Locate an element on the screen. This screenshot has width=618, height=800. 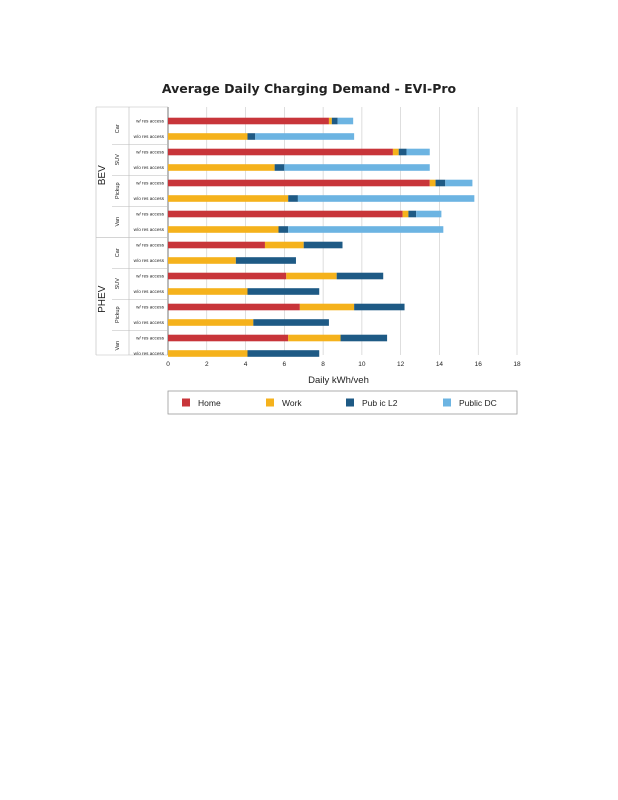
x-tick-label: 16 is located at coordinates (479, 364).